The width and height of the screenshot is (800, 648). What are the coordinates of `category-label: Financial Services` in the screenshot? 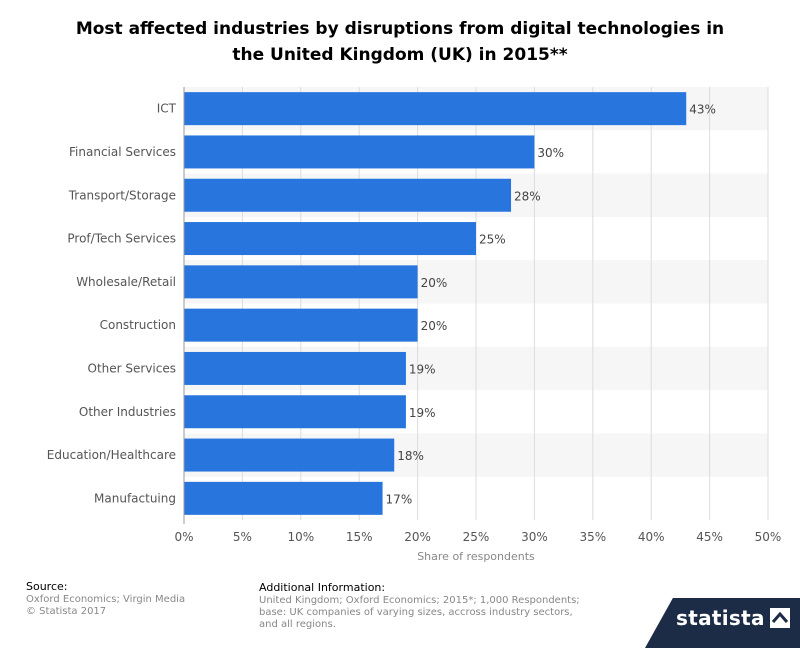 It's located at (122, 152).